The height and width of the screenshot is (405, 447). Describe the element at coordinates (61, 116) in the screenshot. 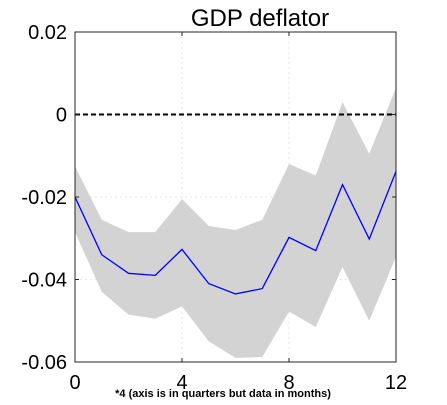

I see `y-tick-label: 0` at that location.